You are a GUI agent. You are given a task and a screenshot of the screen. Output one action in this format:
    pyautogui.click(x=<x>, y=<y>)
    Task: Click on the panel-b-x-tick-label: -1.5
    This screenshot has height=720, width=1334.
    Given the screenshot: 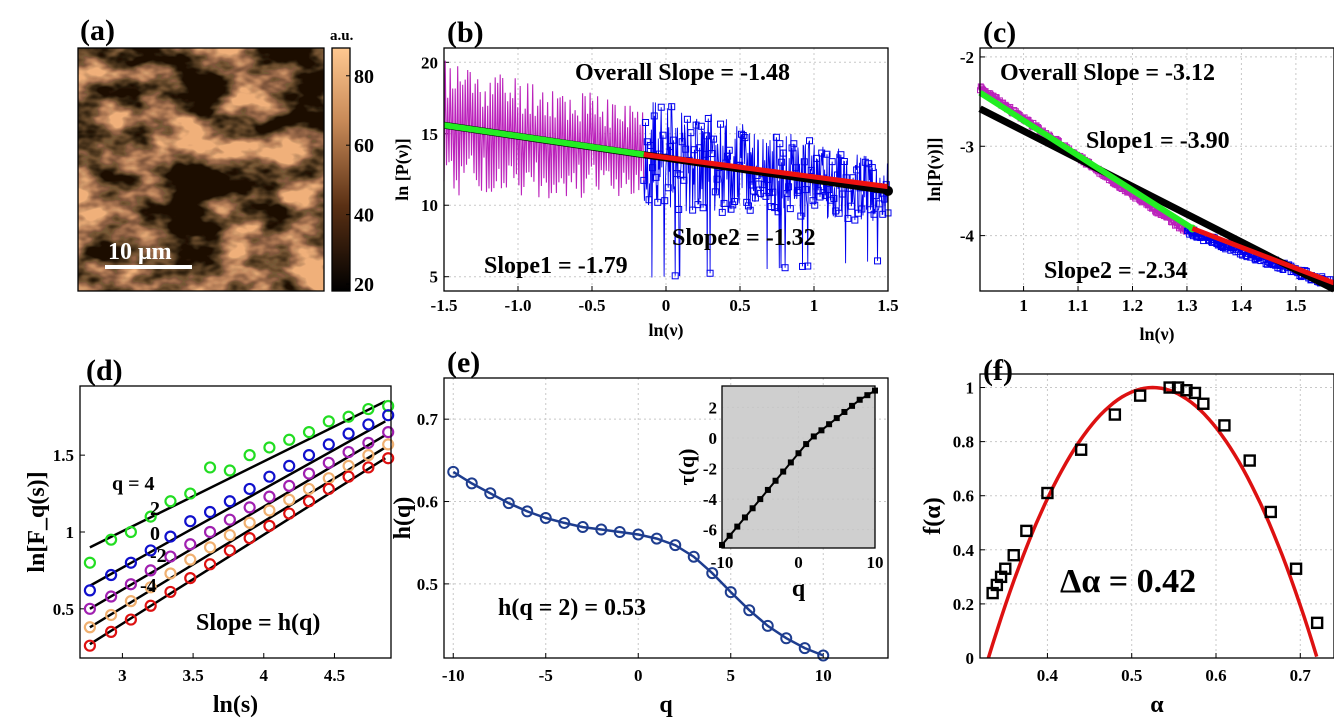 What is the action you would take?
    pyautogui.click(x=444, y=305)
    